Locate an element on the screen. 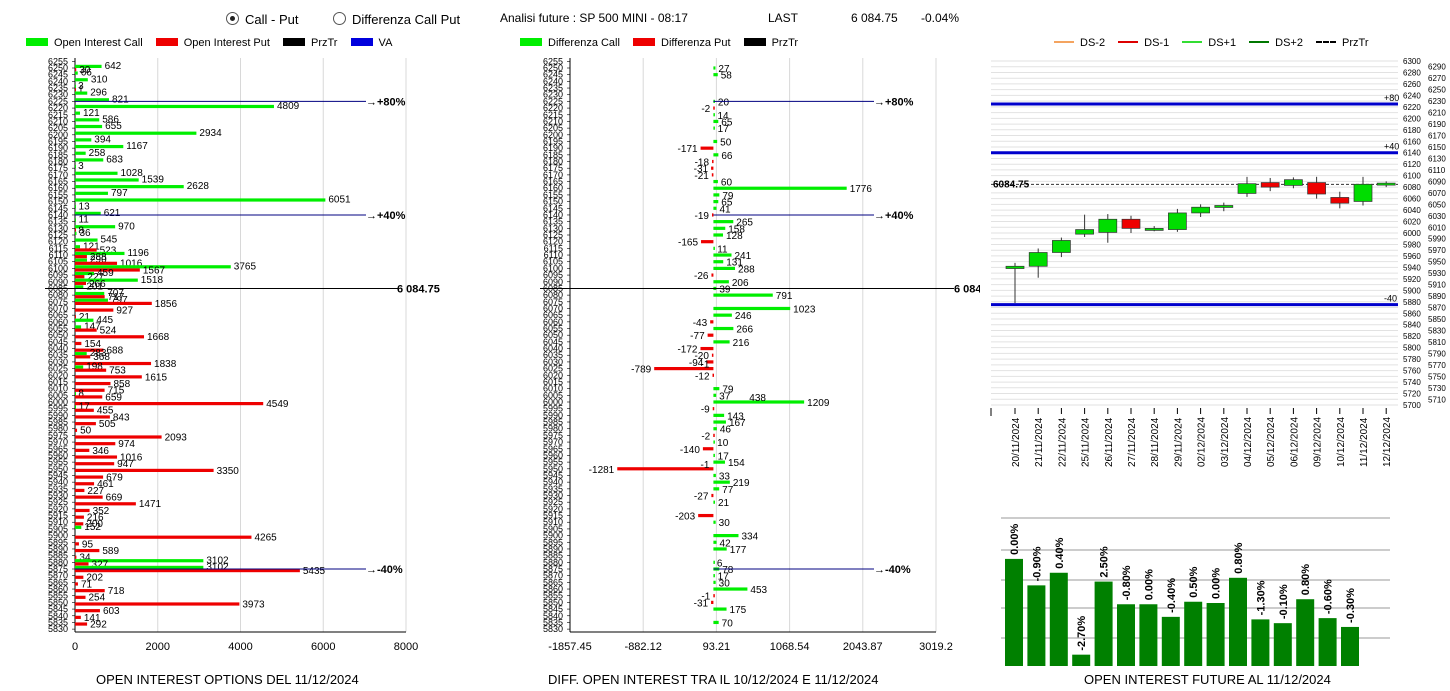  call-value-label: 683 is located at coordinates (114, 160).